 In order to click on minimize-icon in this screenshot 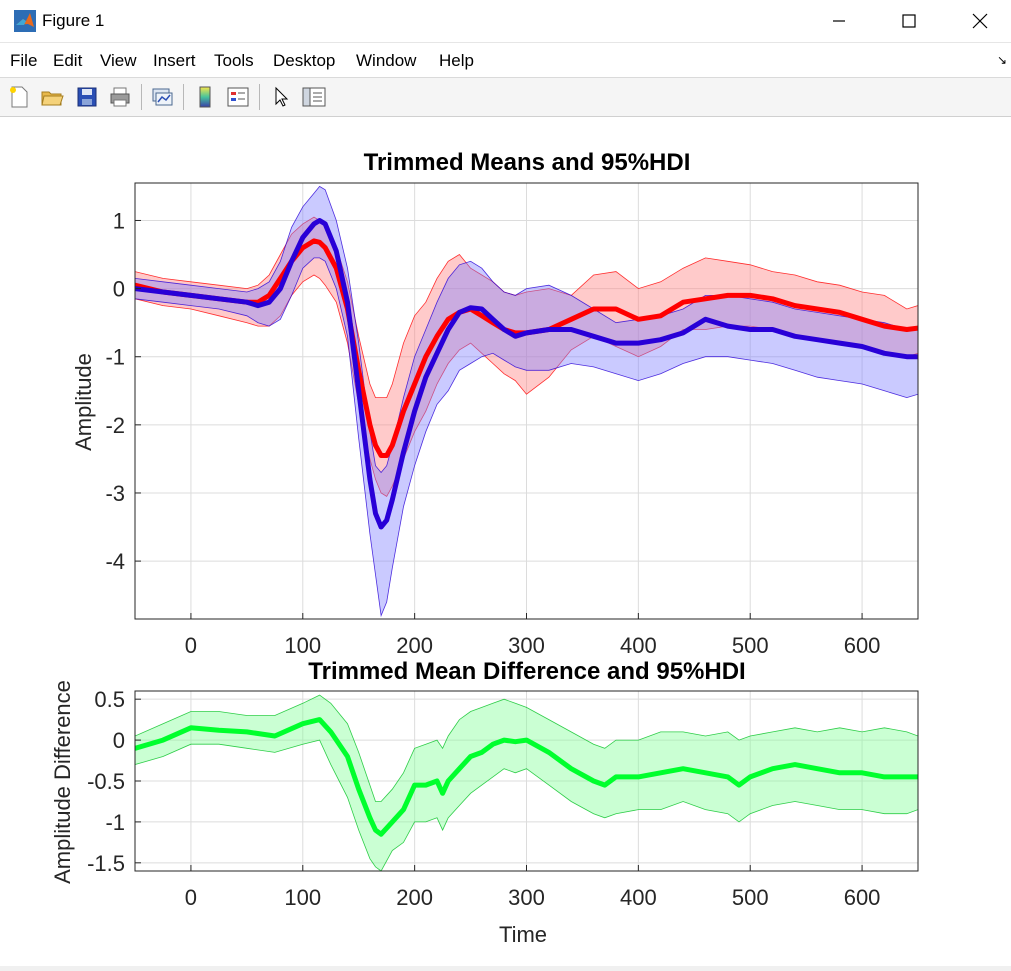, I will do `click(839, 21)`.